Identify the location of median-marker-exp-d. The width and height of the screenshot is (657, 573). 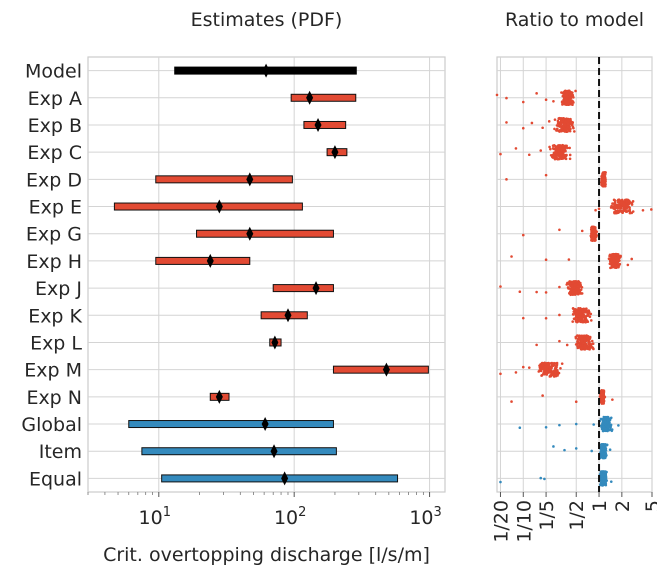
(250, 179).